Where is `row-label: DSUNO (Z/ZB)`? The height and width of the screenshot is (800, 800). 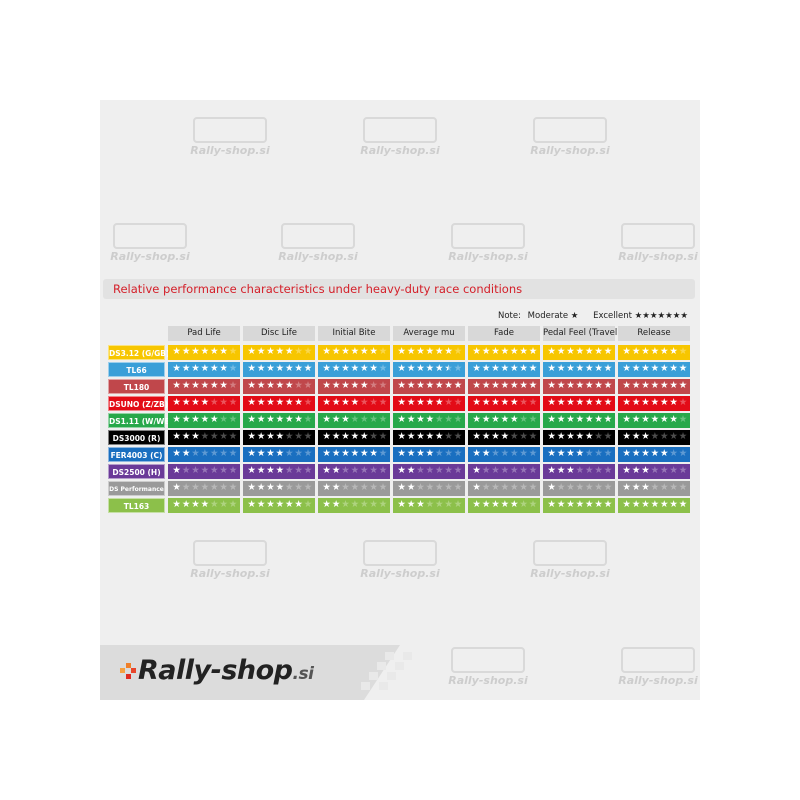
row-label: DSUNO (Z/ZB) is located at coordinates (138, 403).